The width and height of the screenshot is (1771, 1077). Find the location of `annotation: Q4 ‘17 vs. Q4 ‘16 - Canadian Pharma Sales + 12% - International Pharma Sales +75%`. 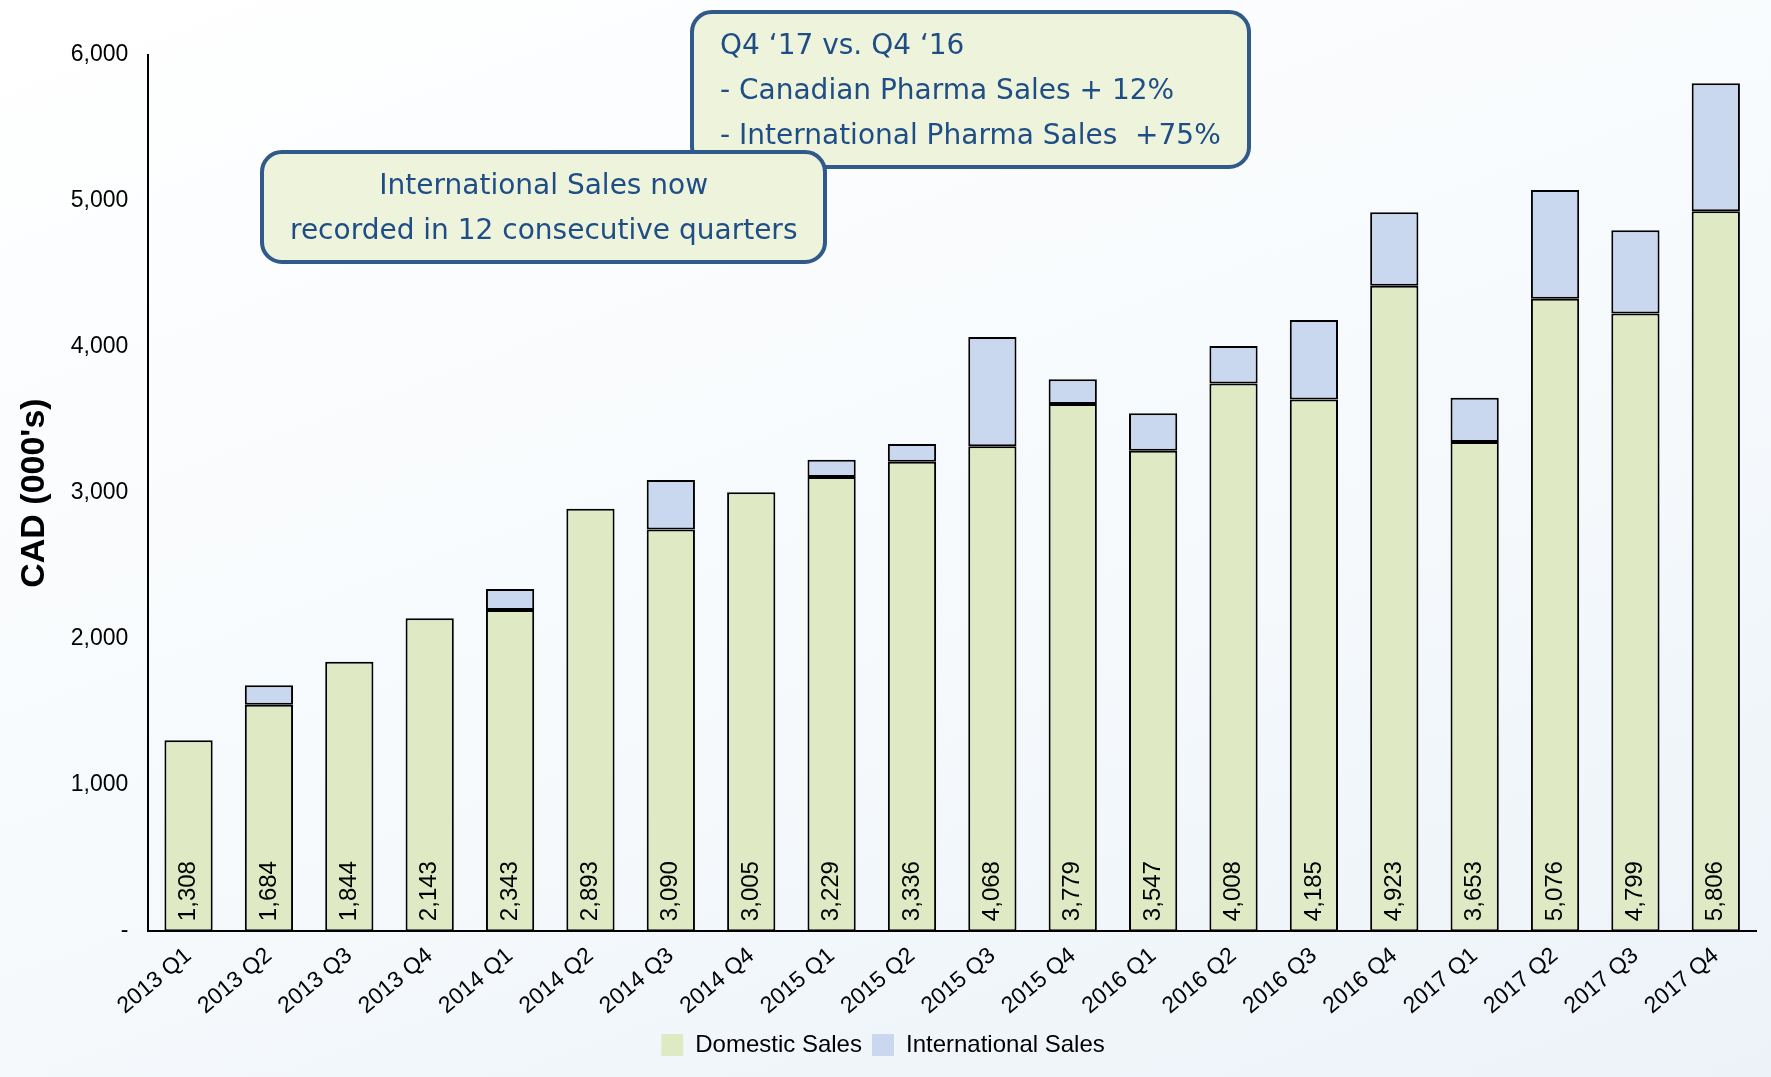

annotation: Q4 ‘17 vs. Q4 ‘16 - Canadian Pharma Sales + 12% - International Pharma Sales +75% is located at coordinates (970, 89).